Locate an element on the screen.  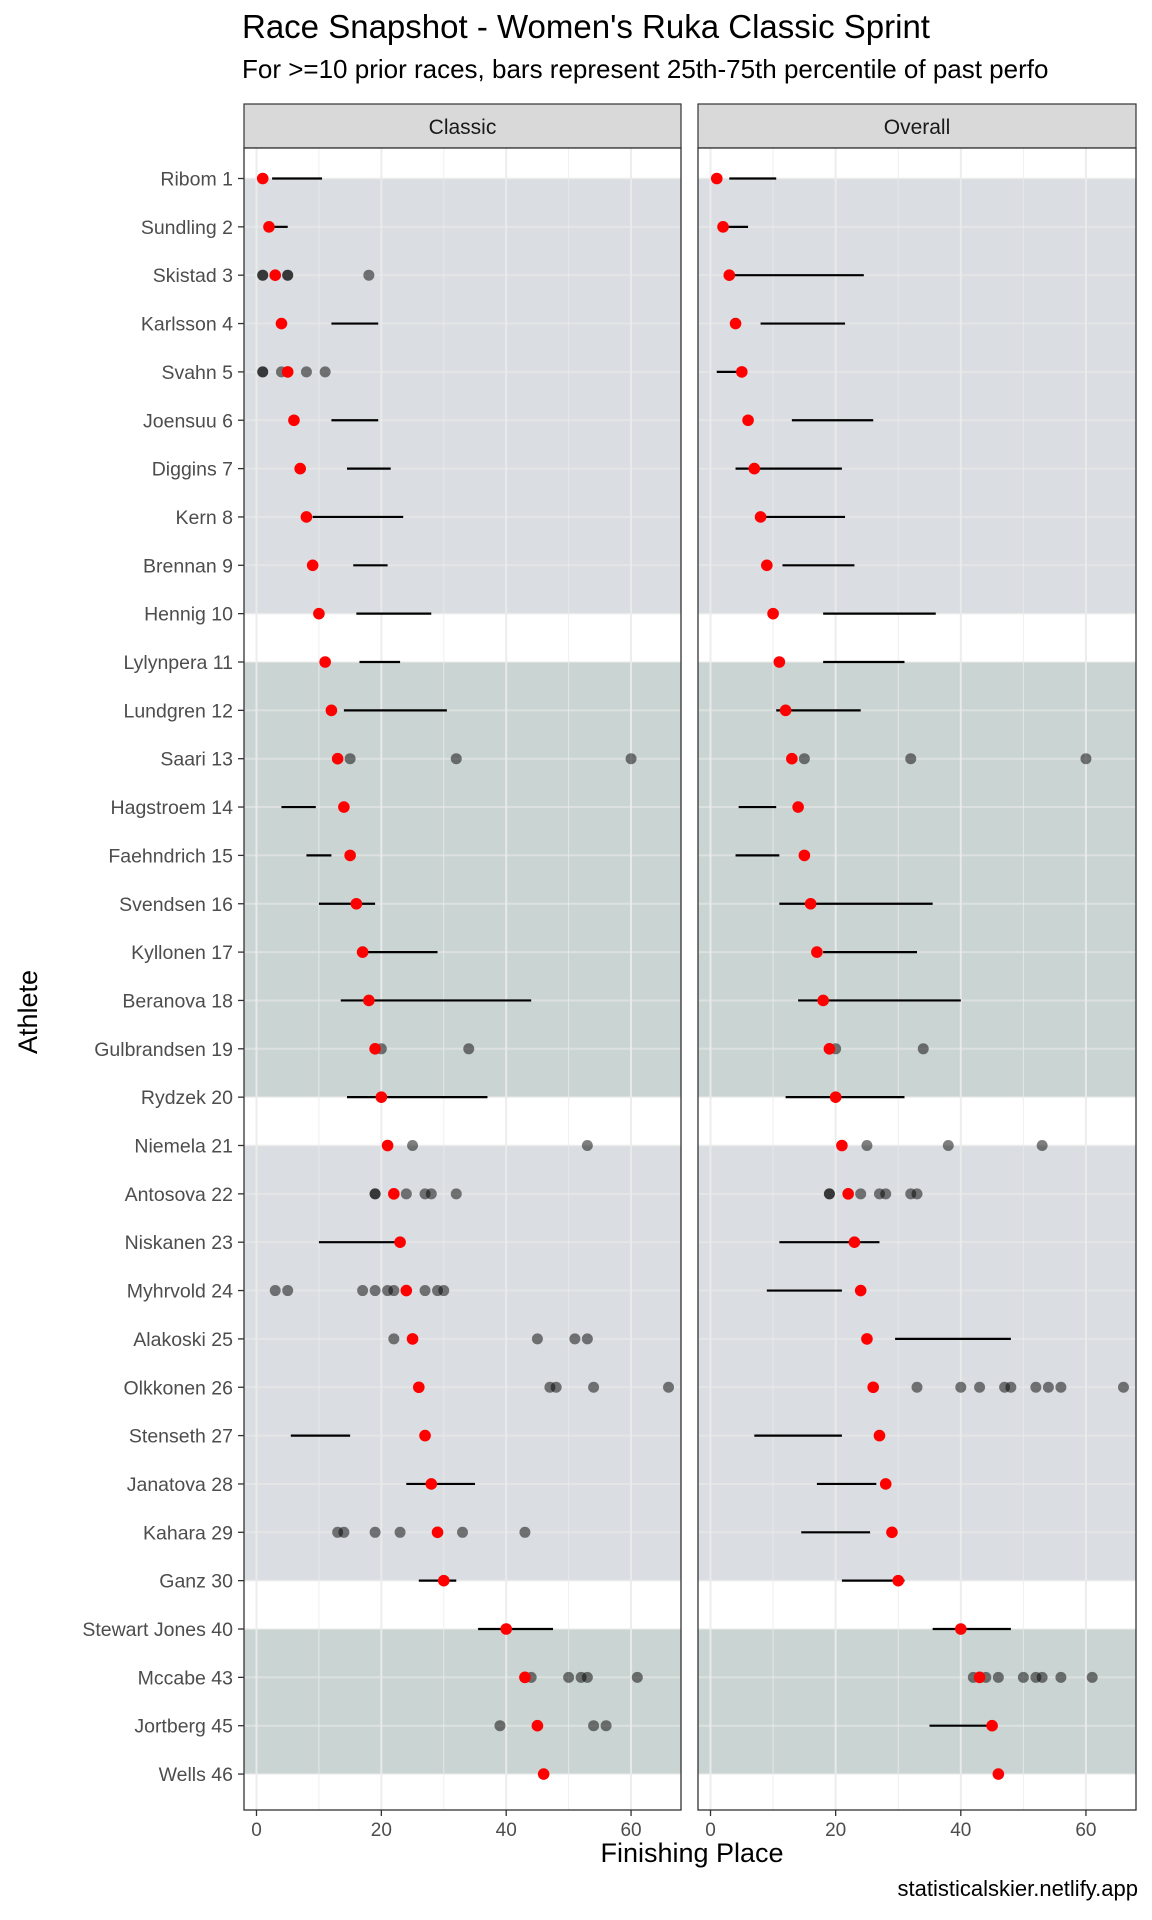
x-tick-label: 0 is located at coordinates (256, 1830).